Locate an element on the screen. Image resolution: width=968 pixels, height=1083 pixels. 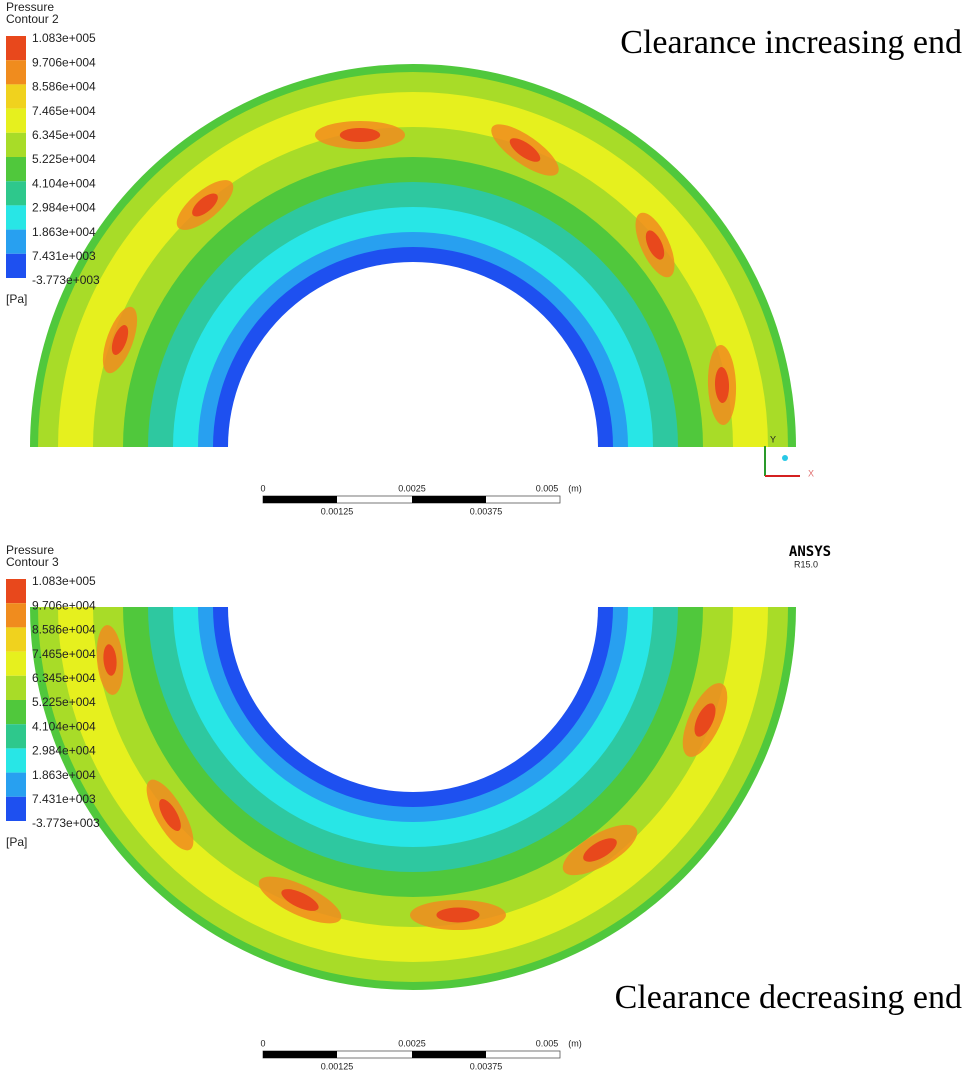
legend-name: Contour 2 is located at coordinates (32, 19).